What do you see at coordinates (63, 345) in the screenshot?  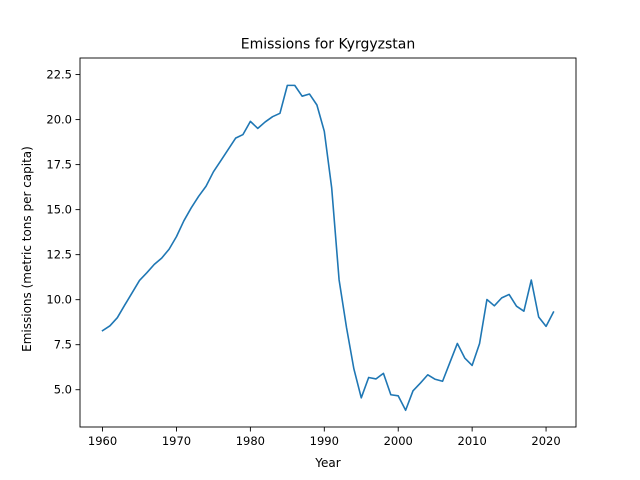 I see `y-tick-label: 7.5` at bounding box center [63, 345].